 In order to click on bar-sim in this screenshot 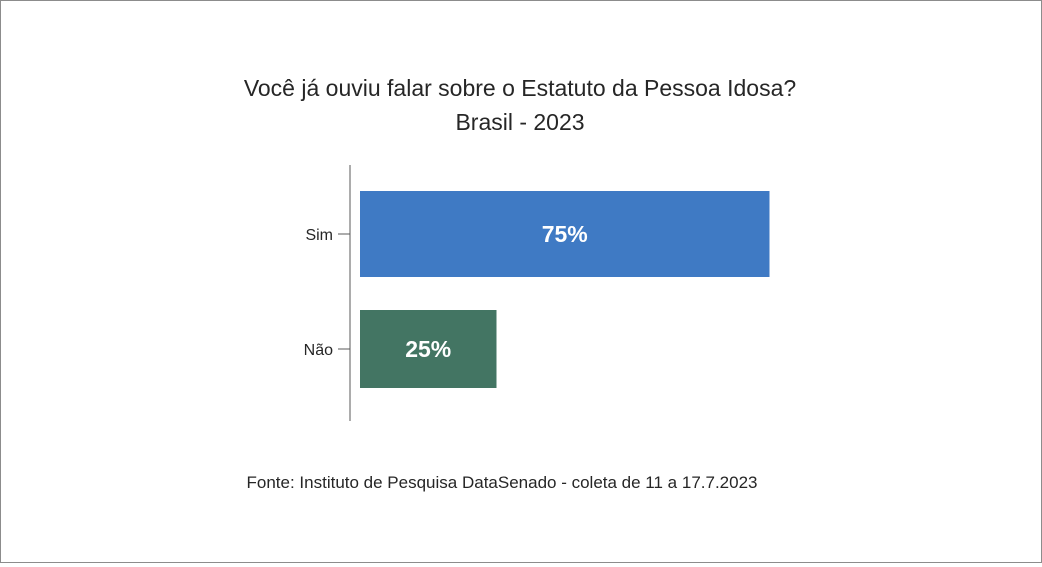, I will do `click(565, 234)`.